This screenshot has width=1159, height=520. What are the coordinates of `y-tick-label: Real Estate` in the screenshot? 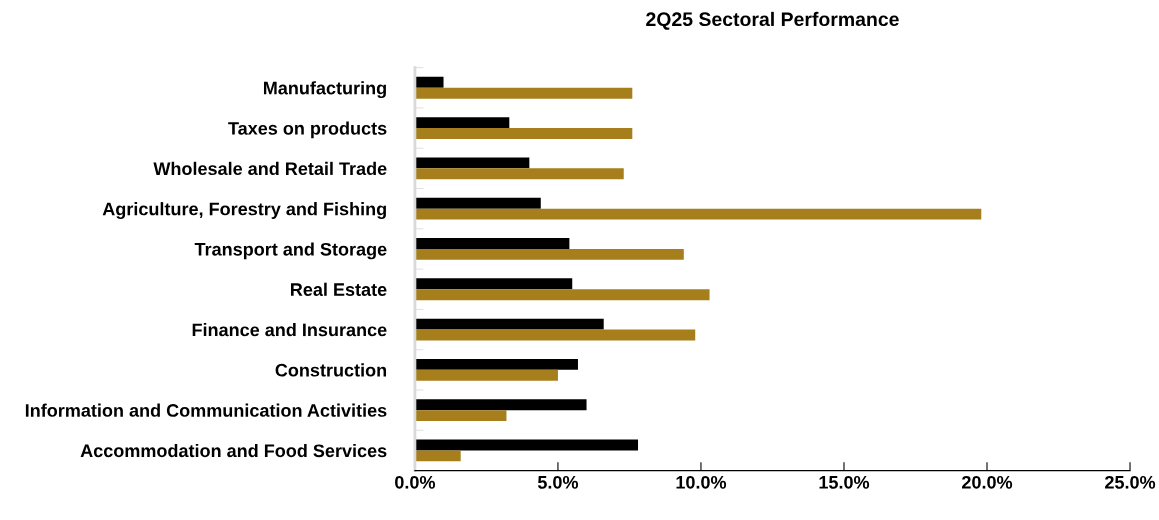 It's located at (339, 289).